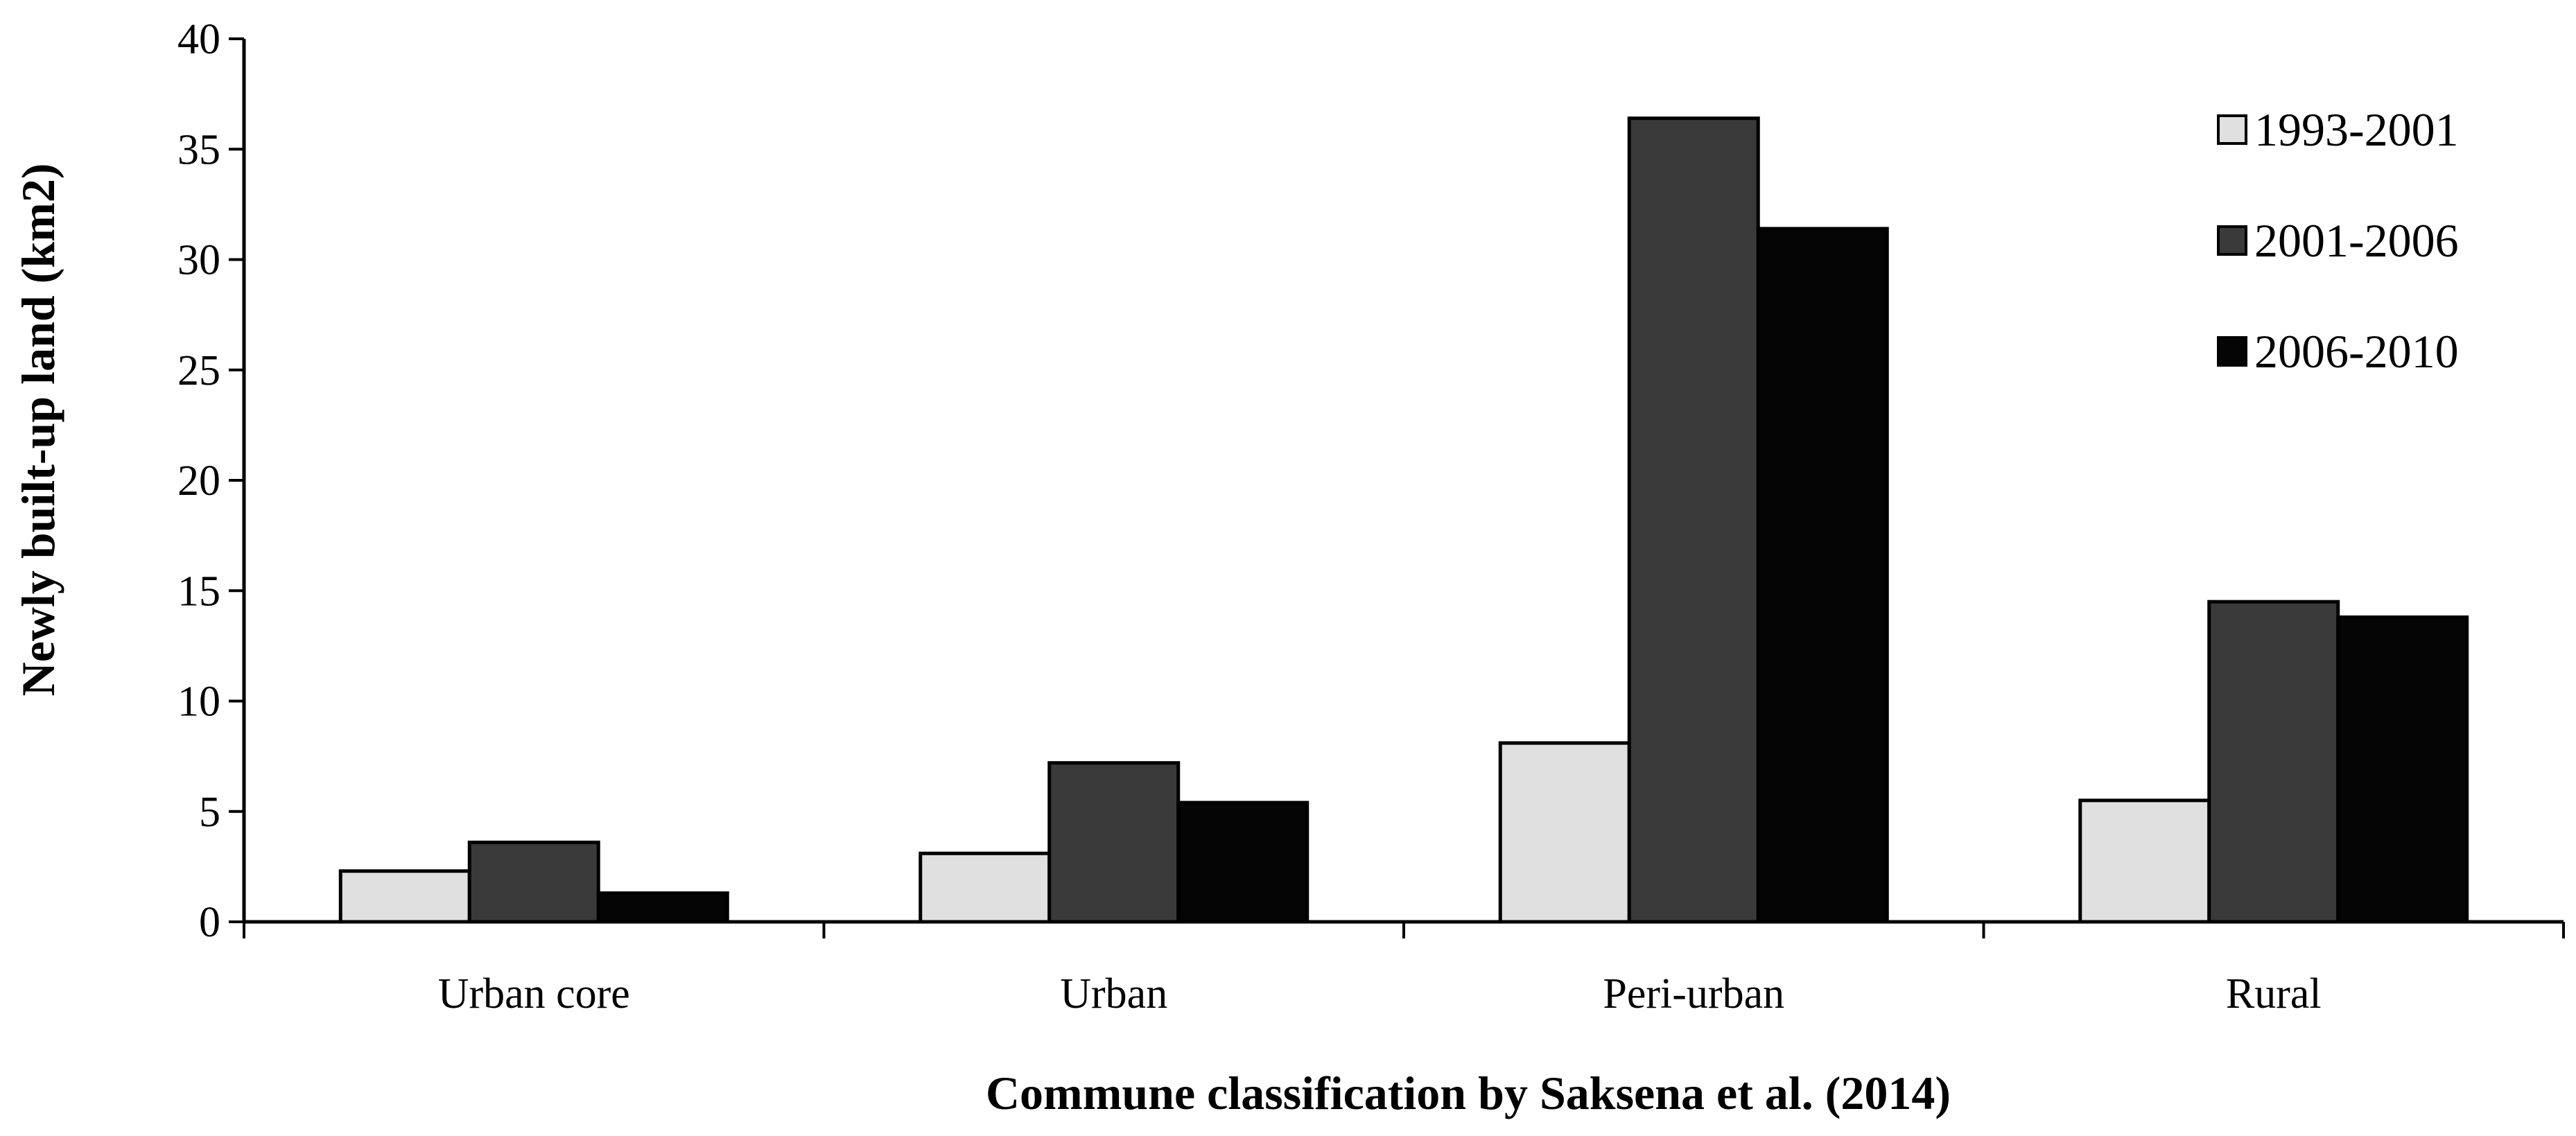 This screenshot has height=1136, width=2576. Describe the element at coordinates (1693, 520) in the screenshot. I see `bar-2001-2006-peri-urban` at that location.